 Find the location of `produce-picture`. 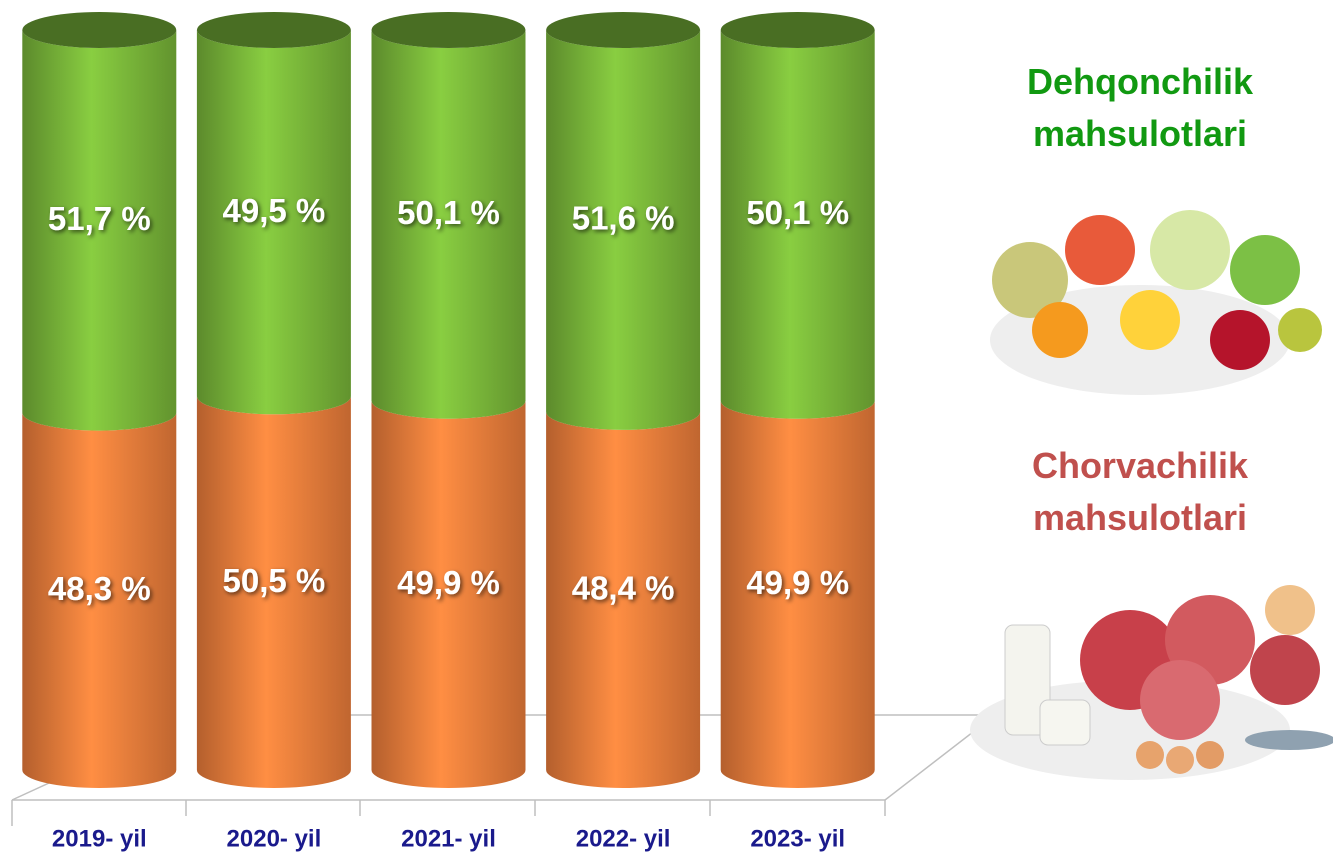

produce-picture is located at coordinates (1156, 302).